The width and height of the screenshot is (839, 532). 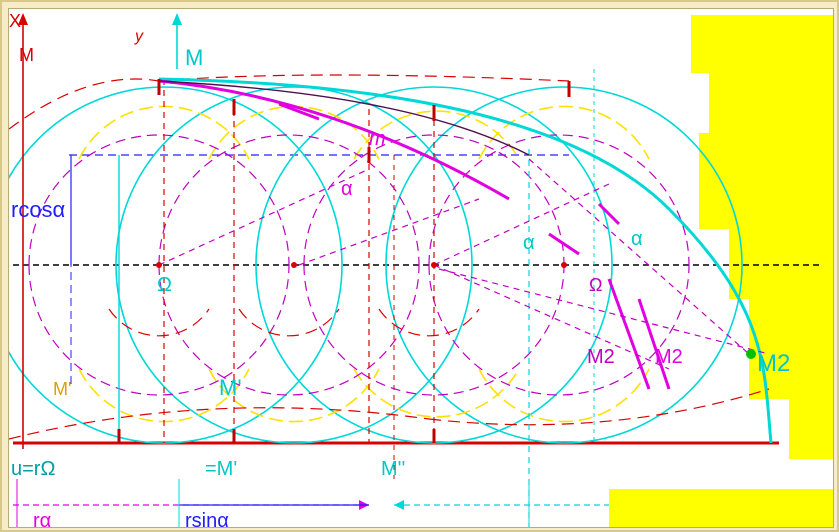 What do you see at coordinates (42, 519) in the screenshot?
I see `r-alpha-label: rα` at bounding box center [42, 519].